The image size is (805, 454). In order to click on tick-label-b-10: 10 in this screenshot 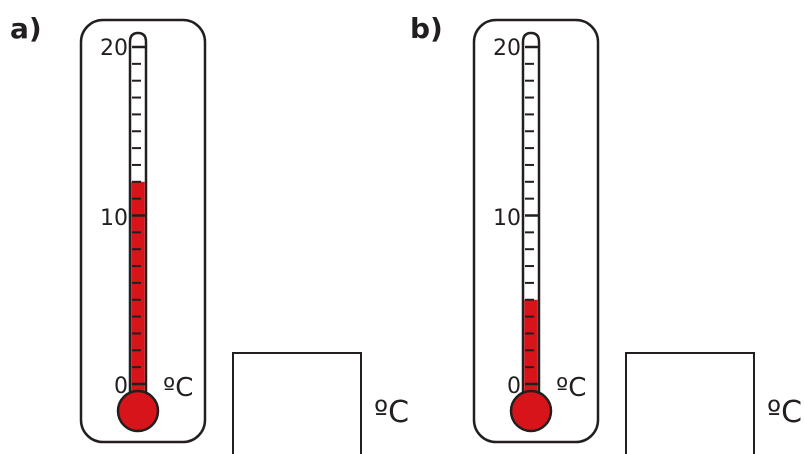, I will do `click(507, 218)`.